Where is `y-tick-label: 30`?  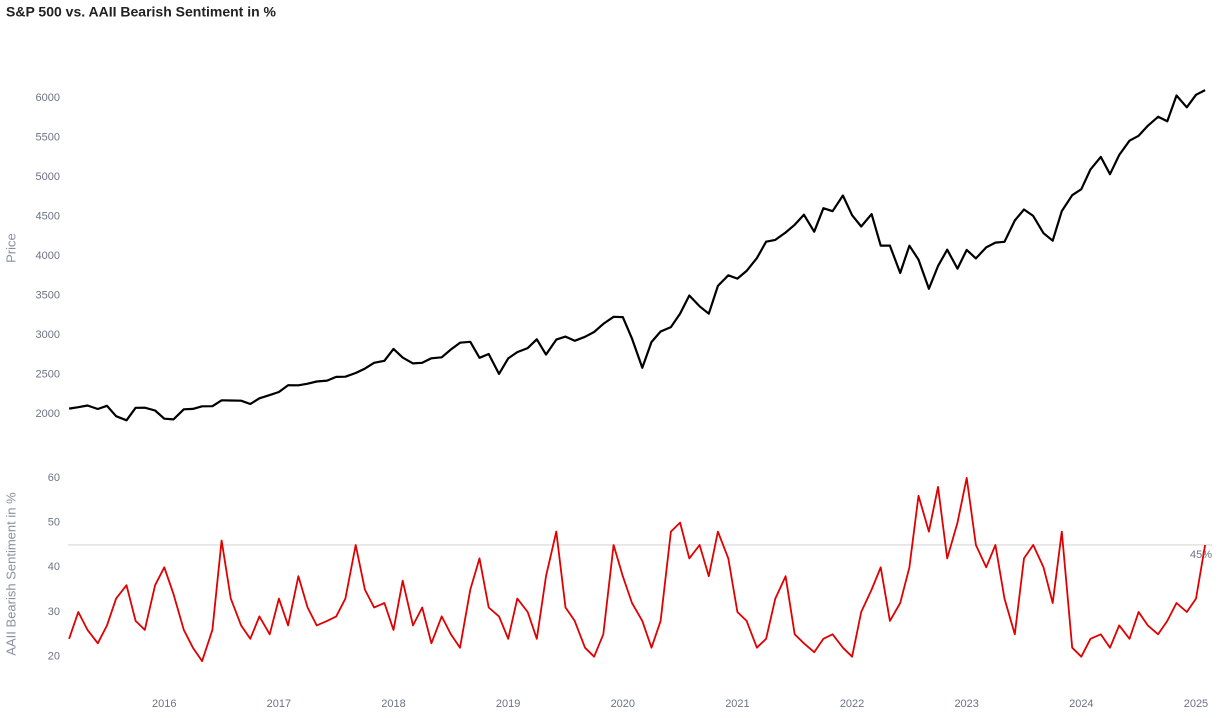
y-tick-label: 30 is located at coordinates (54, 612).